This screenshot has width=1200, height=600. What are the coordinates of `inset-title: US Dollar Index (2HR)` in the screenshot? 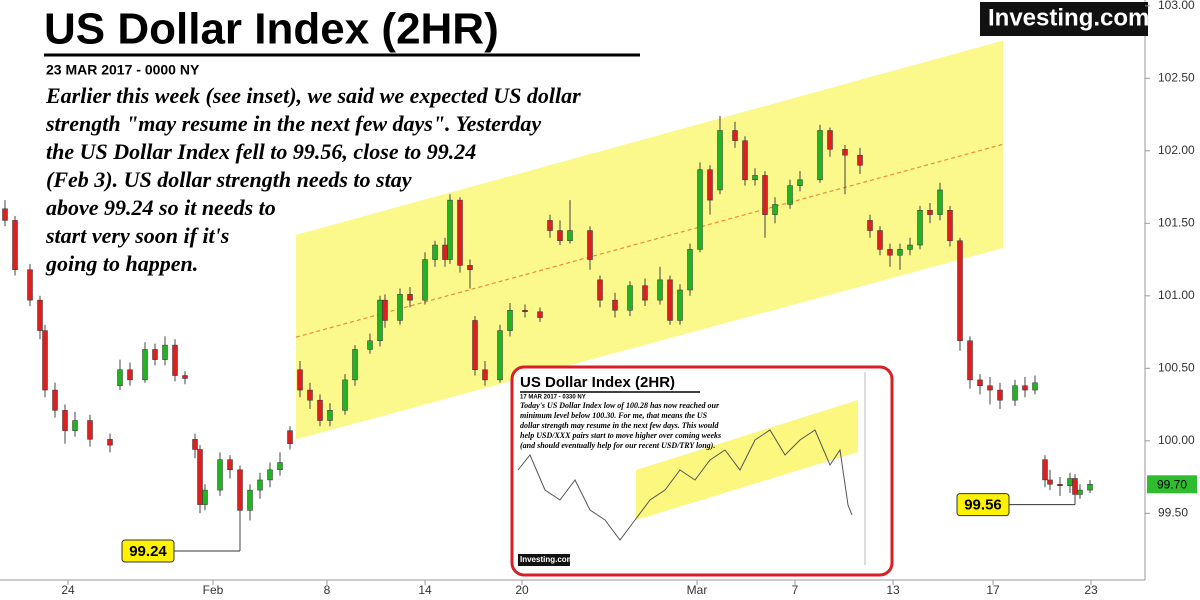 It's located at (597, 382).